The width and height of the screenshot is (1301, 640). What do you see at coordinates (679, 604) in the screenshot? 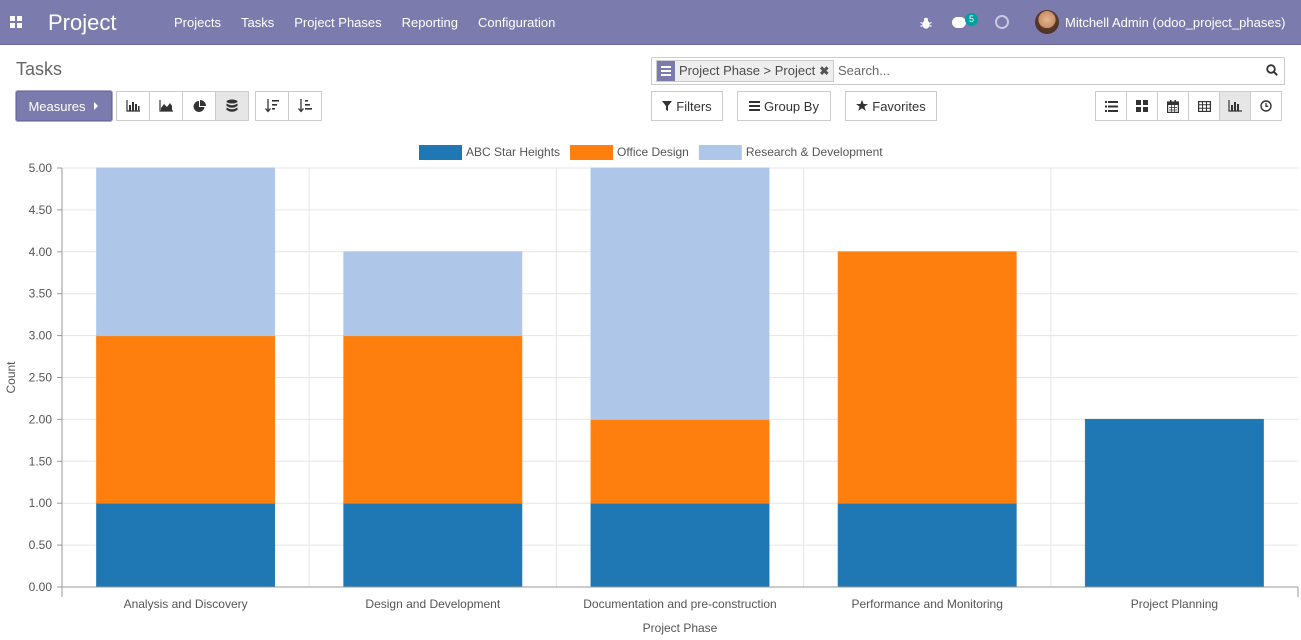
I see `x-tick-label: Documentation and pre-construction` at bounding box center [679, 604].